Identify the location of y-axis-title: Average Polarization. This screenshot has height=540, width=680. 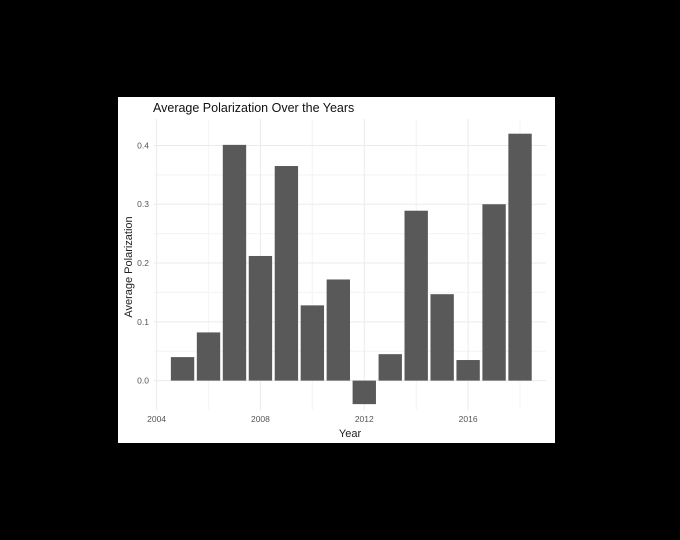
(129, 266).